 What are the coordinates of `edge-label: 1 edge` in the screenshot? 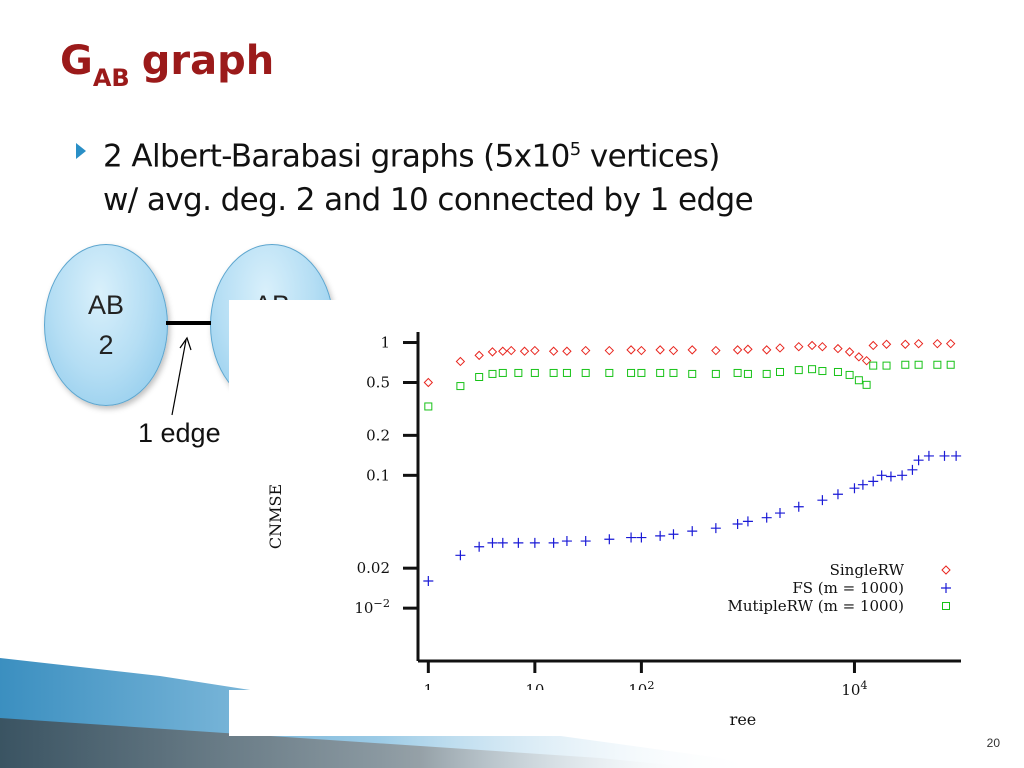 It's located at (179, 433).